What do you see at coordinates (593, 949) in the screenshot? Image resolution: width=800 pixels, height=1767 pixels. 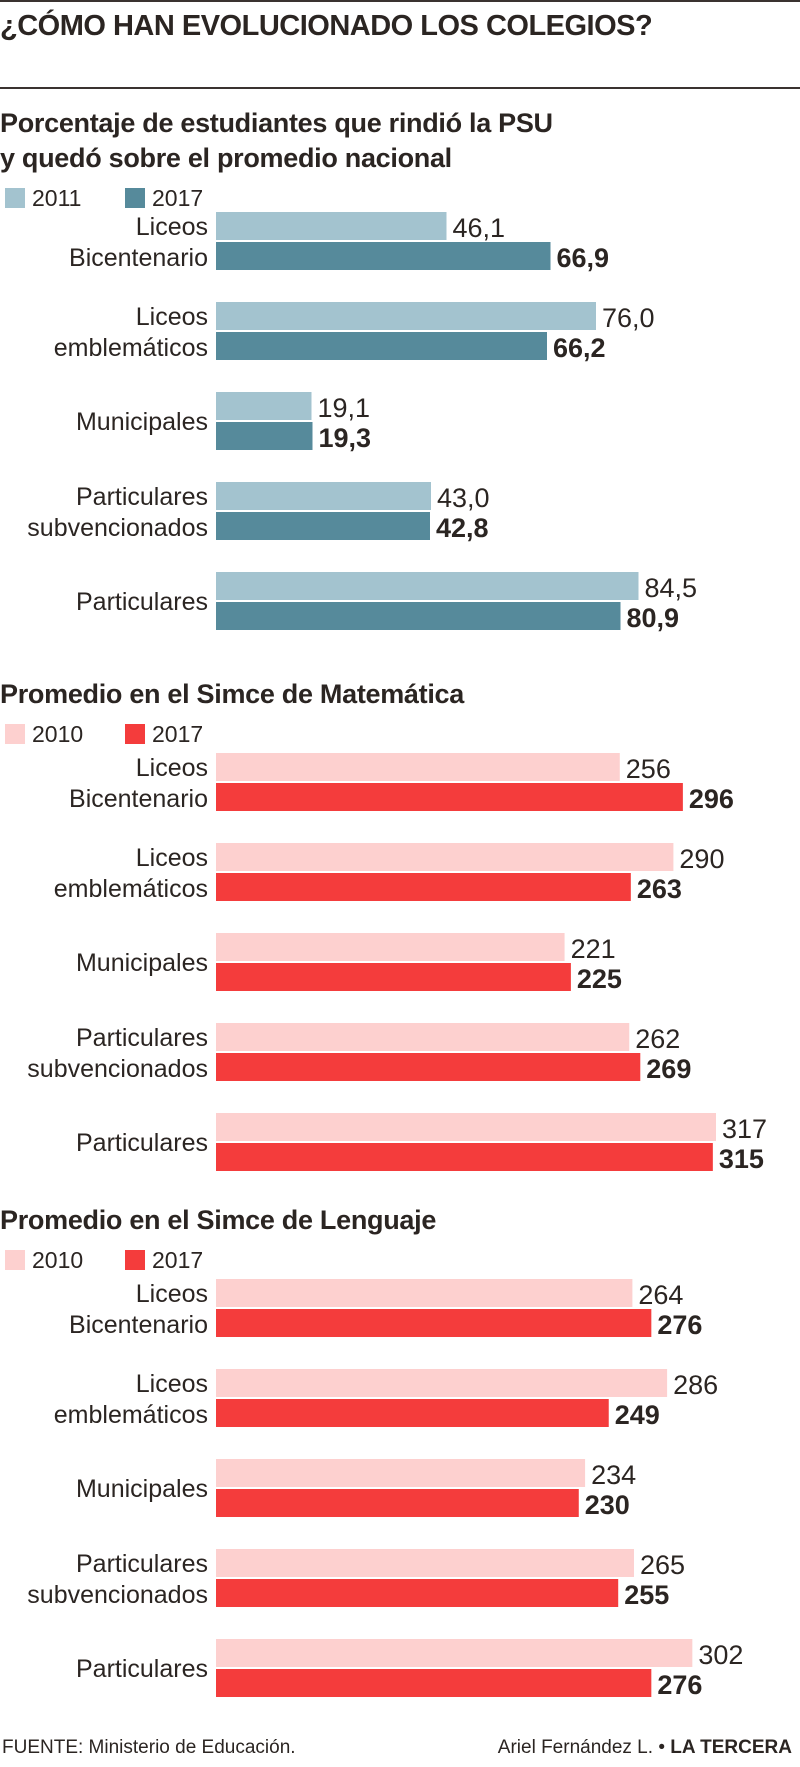 I see `value-label: 221` at bounding box center [593, 949].